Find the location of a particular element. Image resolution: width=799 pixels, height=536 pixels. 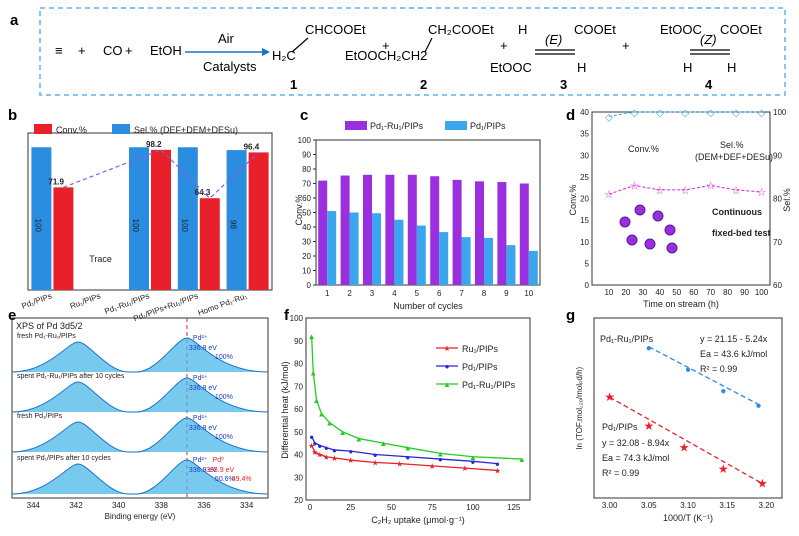

peak-pct-3: 50.6% is located at coordinates (225, 479).